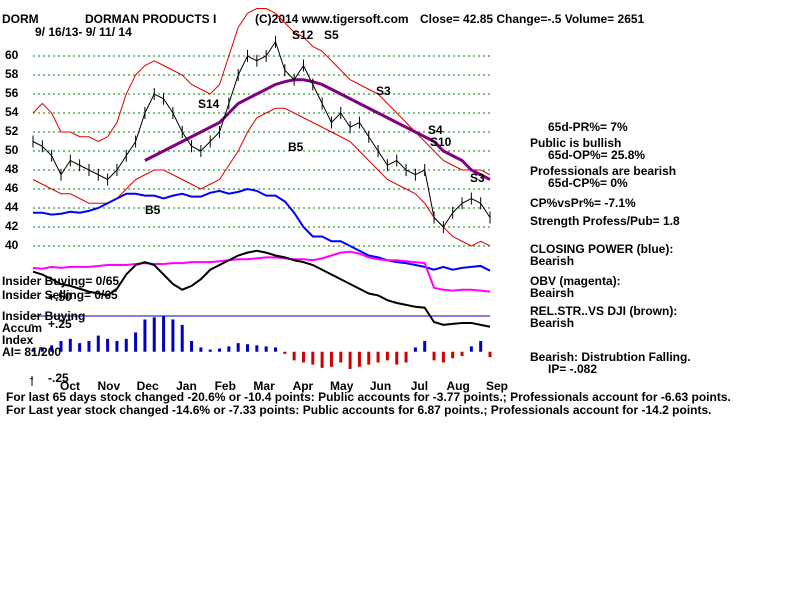 This screenshot has width=800, height=600. I want to click on y-tick-label: 50, so click(12, 150).